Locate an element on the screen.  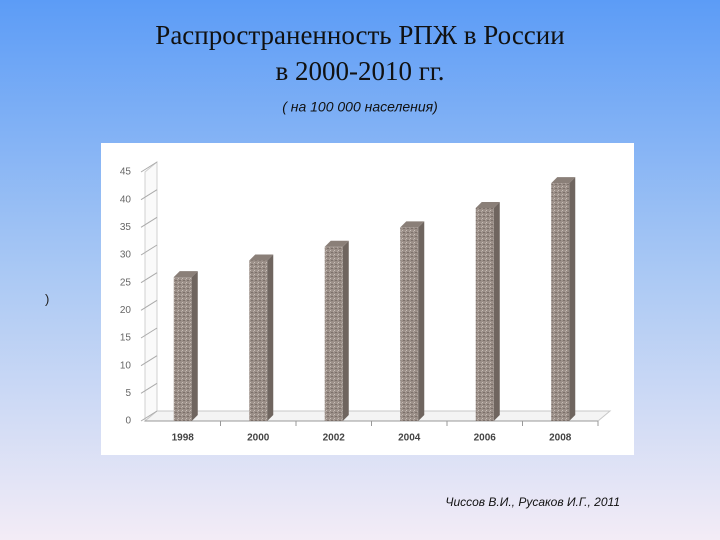
y-tick-label: 40 is located at coordinates (126, 199).